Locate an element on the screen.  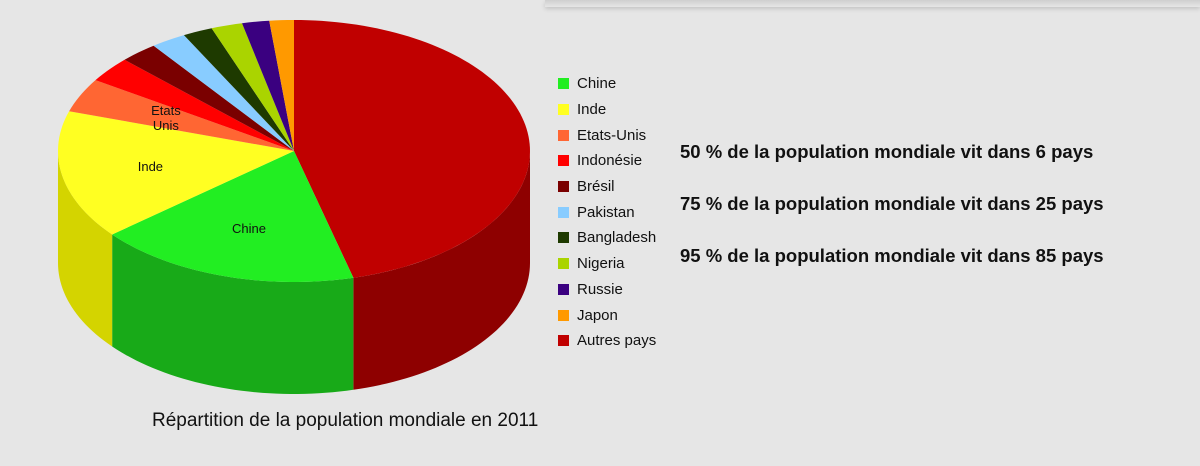
pie-slice-nigeria is located at coordinates (252, 87).